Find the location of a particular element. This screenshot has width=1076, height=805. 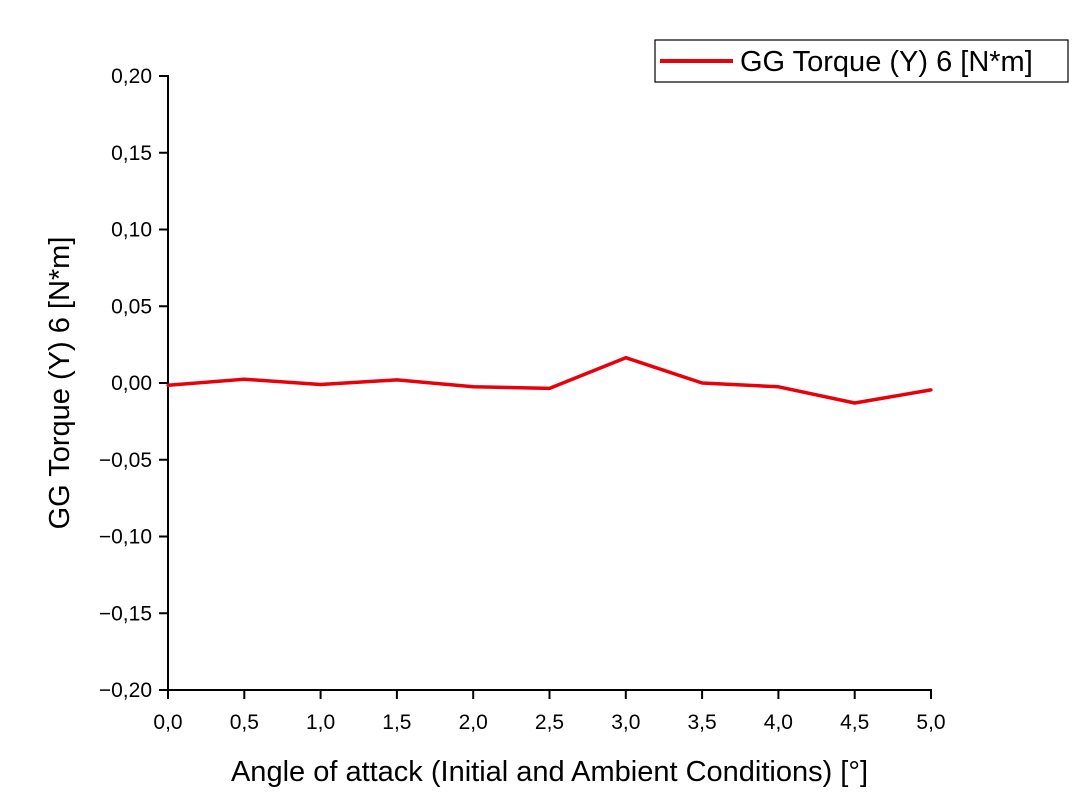

y-tick-label: −0,15 is located at coordinates (125, 613).